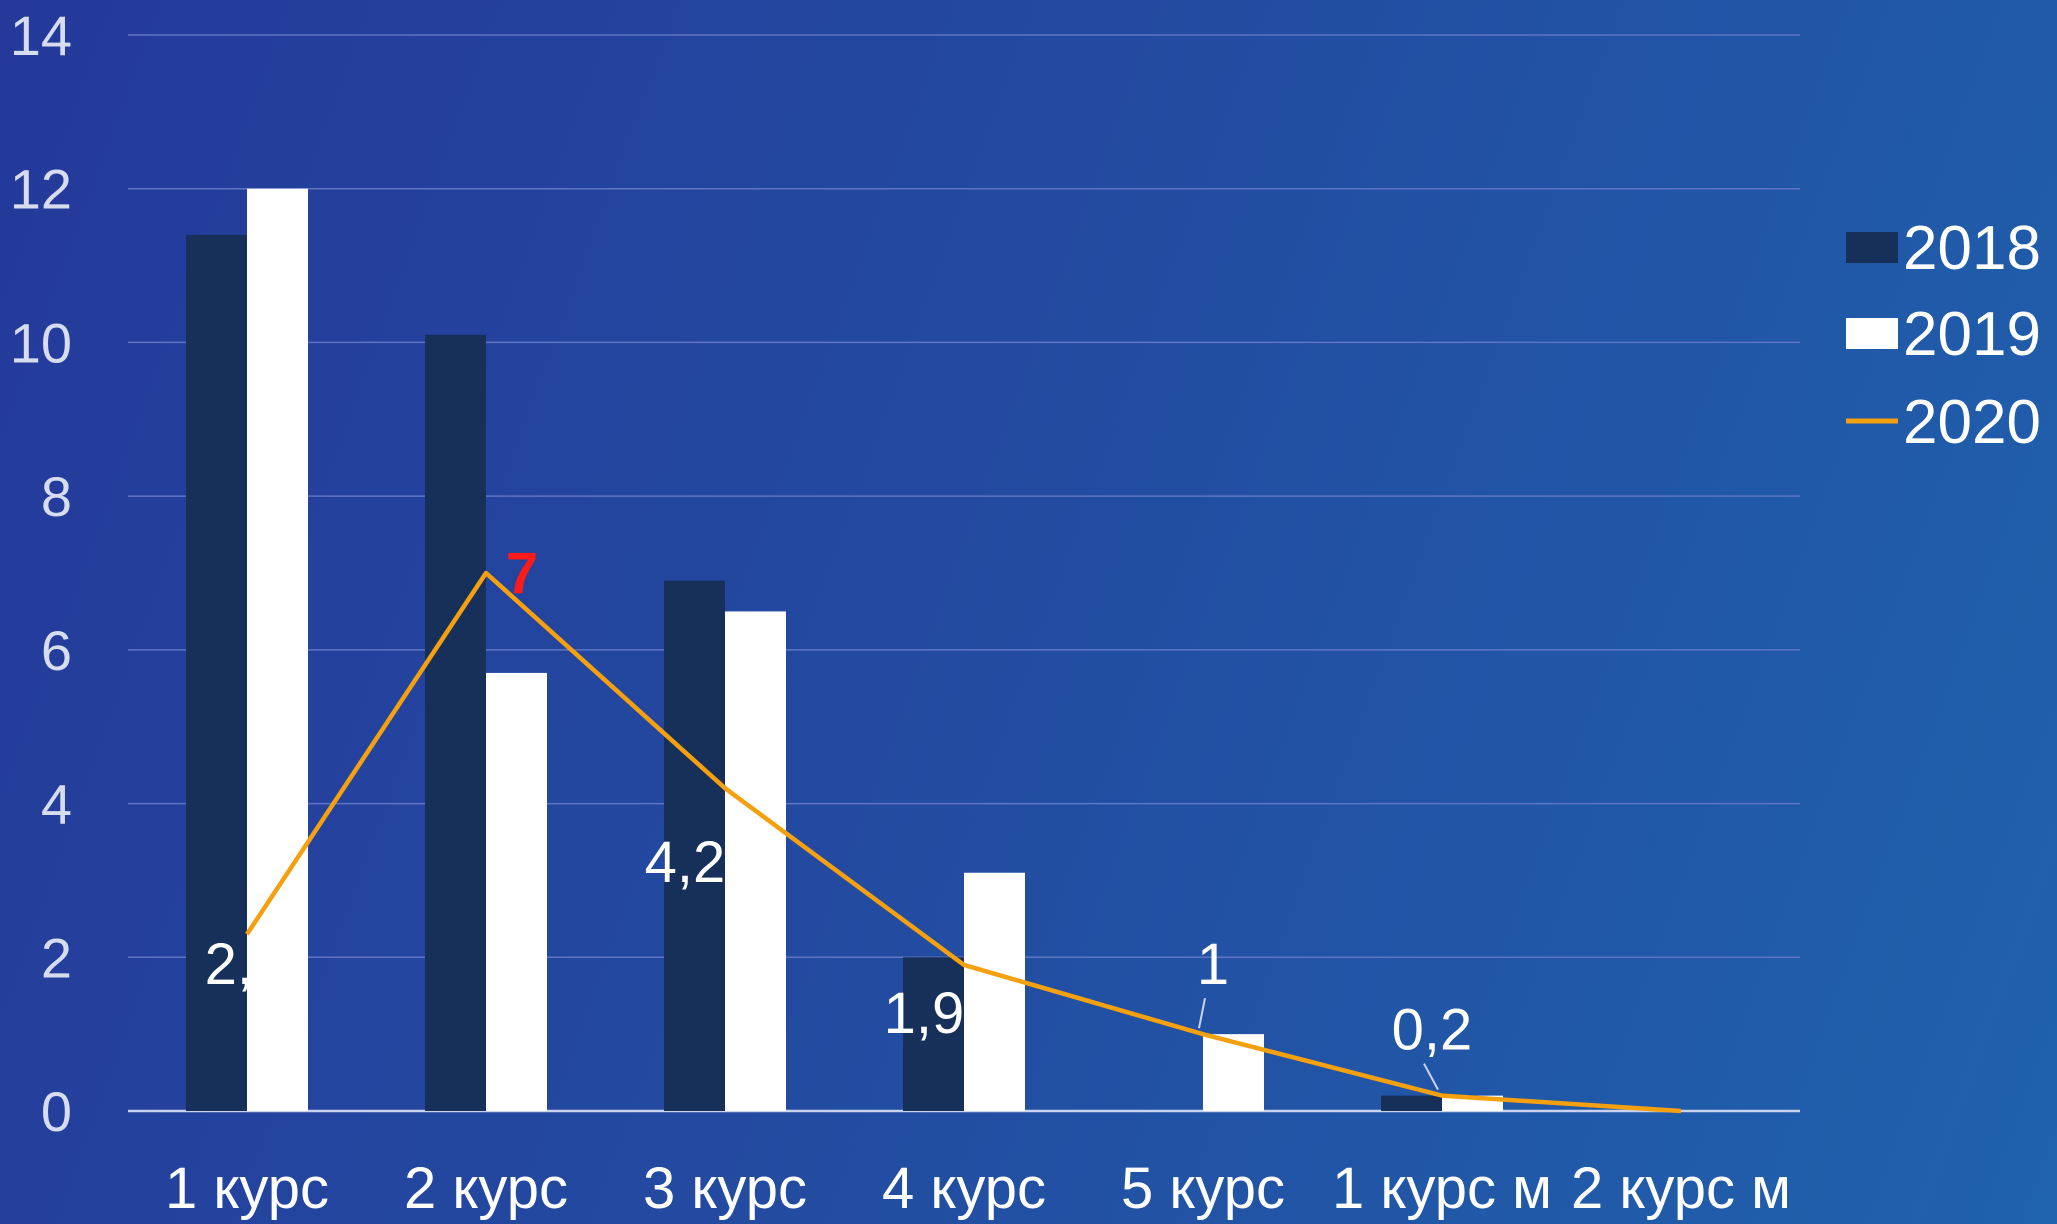 This screenshot has width=2057, height=1224. Describe the element at coordinates (56, 804) in the screenshot. I see `y-tick-label: 4` at that location.